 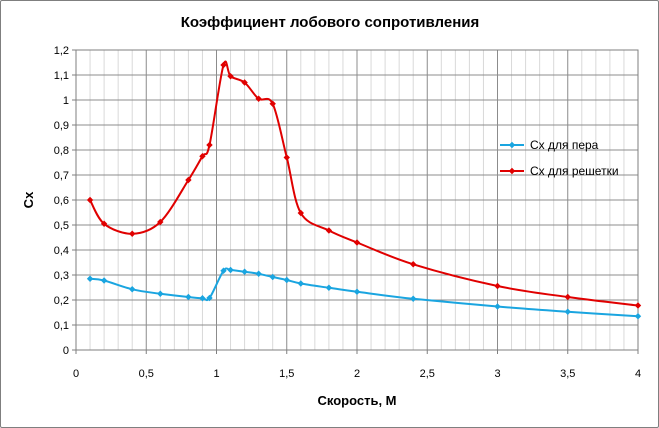 I want to click on legend-label: Cx для решетки, so click(x=574, y=171).